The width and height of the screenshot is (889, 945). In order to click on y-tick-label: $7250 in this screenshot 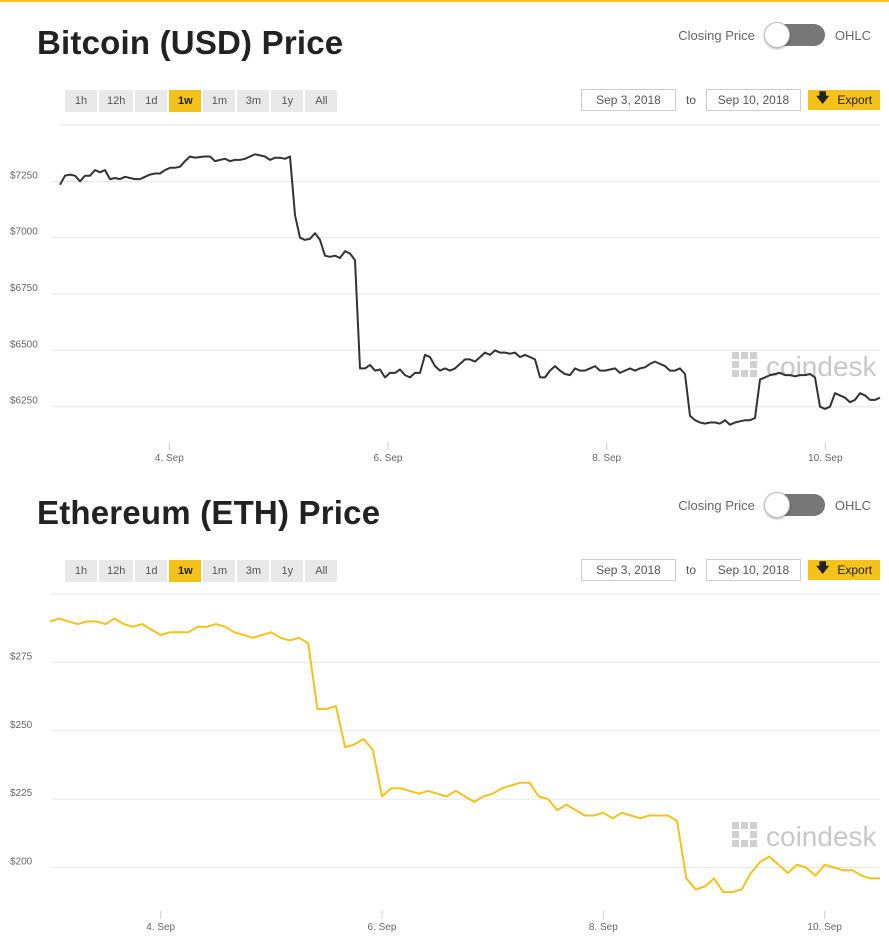, I will do `click(24, 175)`.